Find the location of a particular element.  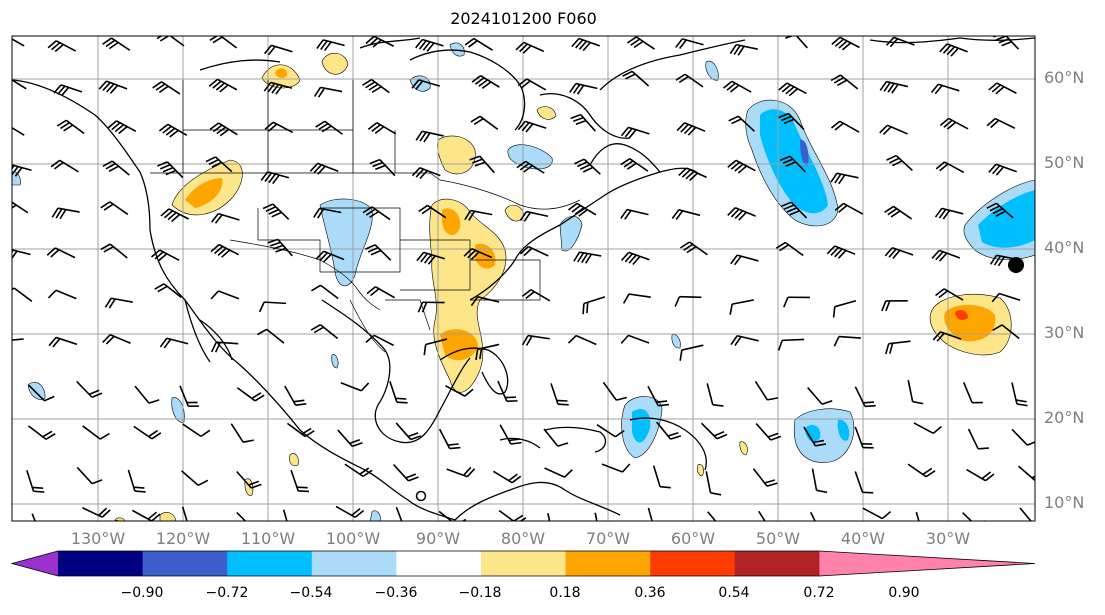

lon-label-70w: 70°W is located at coordinates (608, 538).